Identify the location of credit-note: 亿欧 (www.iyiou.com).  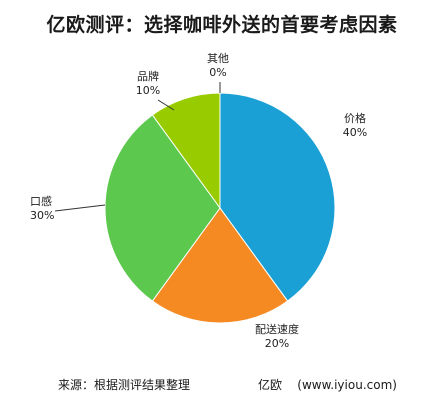
(327, 385).